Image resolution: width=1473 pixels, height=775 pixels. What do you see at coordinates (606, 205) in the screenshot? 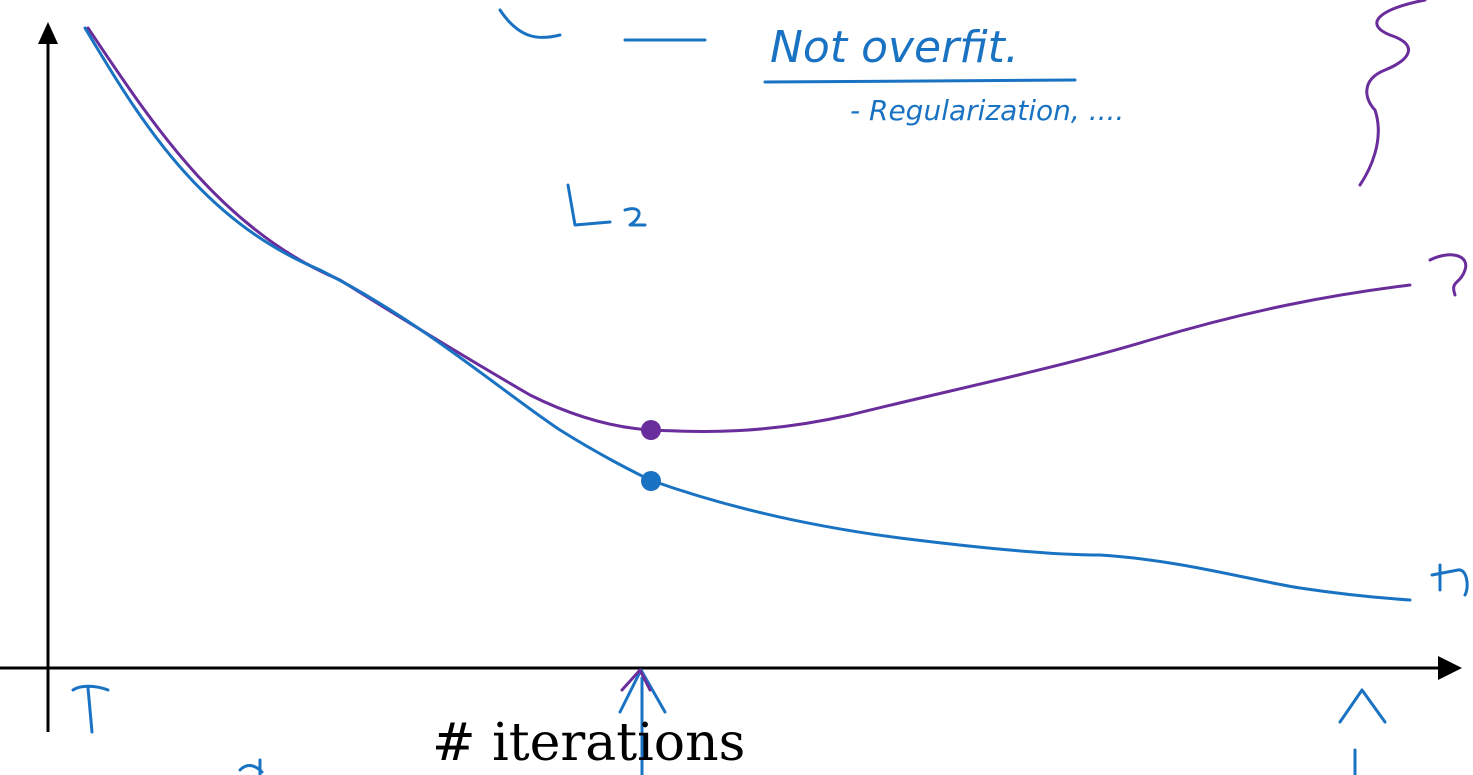
I see `l2-scribble` at bounding box center [606, 205].